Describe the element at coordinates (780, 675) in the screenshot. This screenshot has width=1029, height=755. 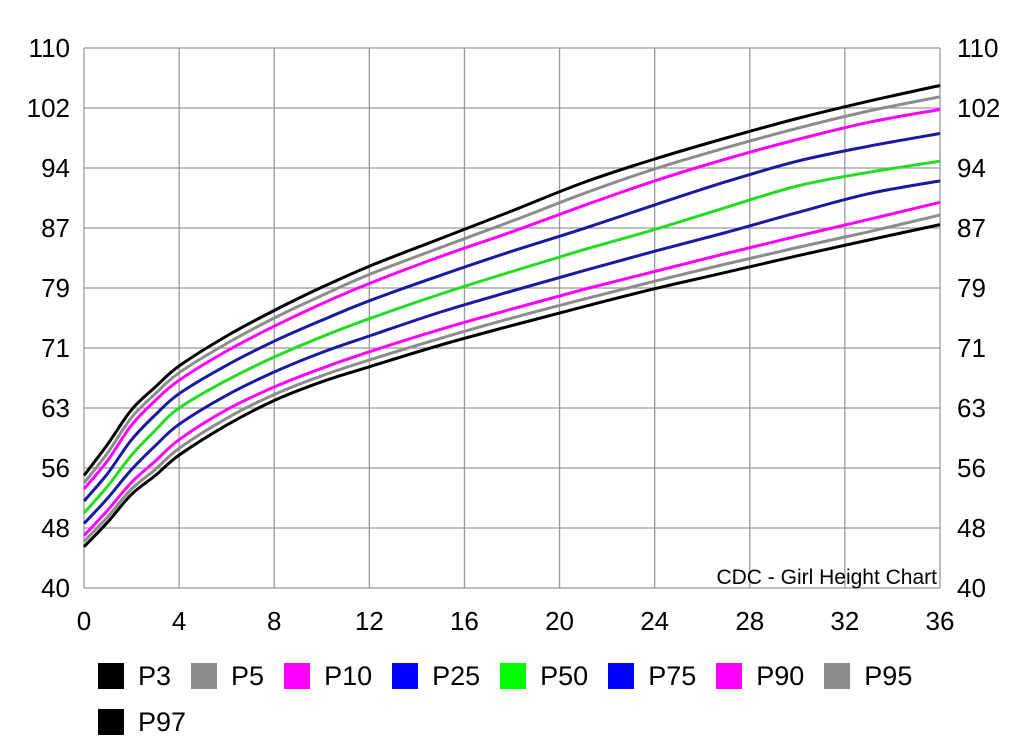
I see `legend-label: P90` at that location.